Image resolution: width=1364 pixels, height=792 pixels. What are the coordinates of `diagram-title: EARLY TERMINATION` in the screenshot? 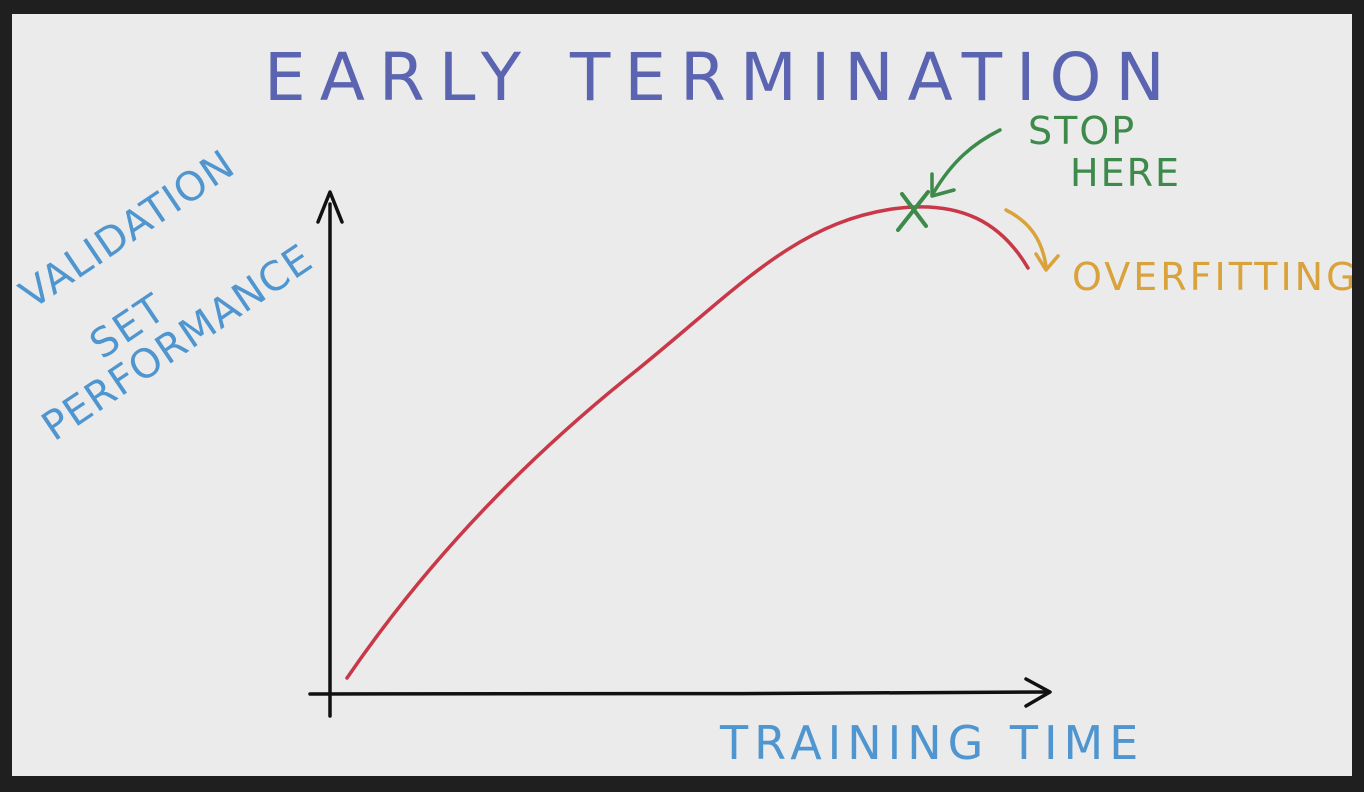 It's located at (721, 77).